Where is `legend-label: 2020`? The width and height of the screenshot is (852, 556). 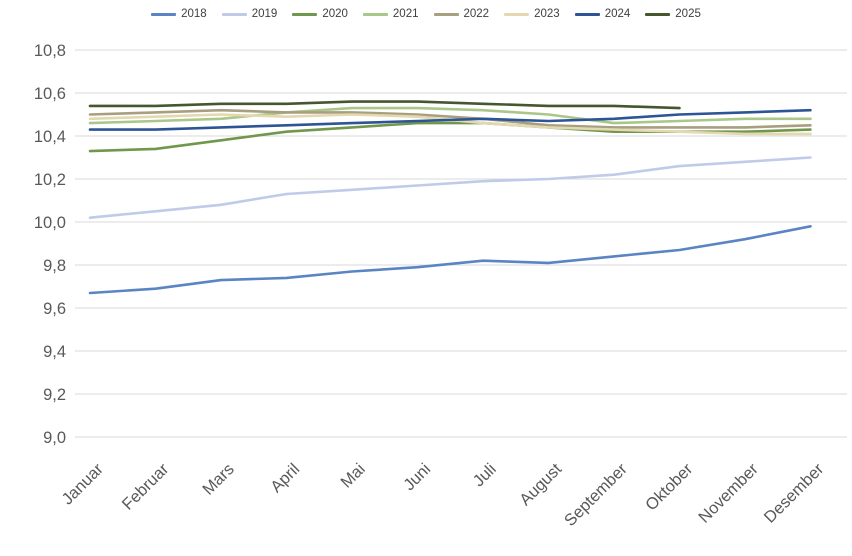 legend-label: 2020 is located at coordinates (335, 14).